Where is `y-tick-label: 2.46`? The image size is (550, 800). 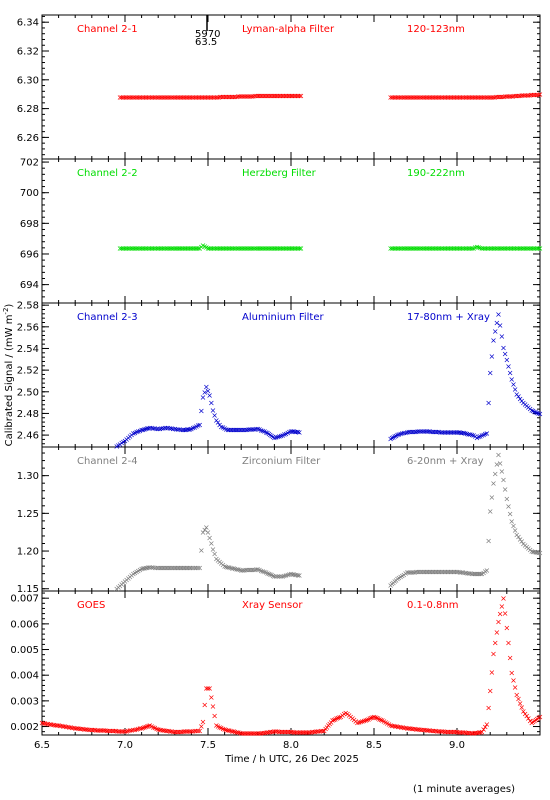
y-tick-label: 2.46 is located at coordinates (28, 436).